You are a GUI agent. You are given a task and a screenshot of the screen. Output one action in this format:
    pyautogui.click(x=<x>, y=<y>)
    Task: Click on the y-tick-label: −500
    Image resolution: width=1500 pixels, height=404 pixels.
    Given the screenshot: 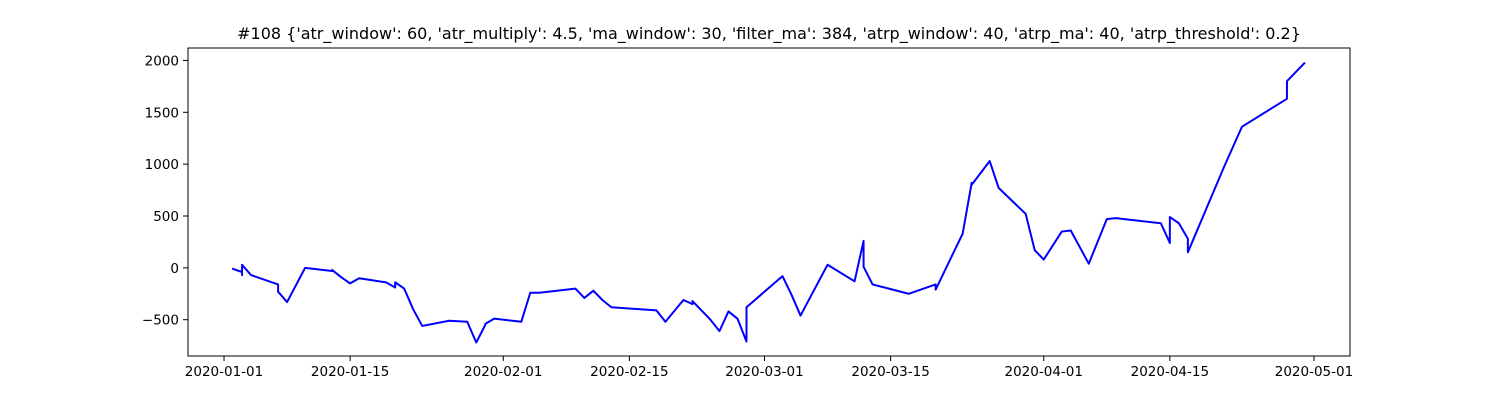 What is the action you would take?
    pyautogui.click(x=160, y=321)
    